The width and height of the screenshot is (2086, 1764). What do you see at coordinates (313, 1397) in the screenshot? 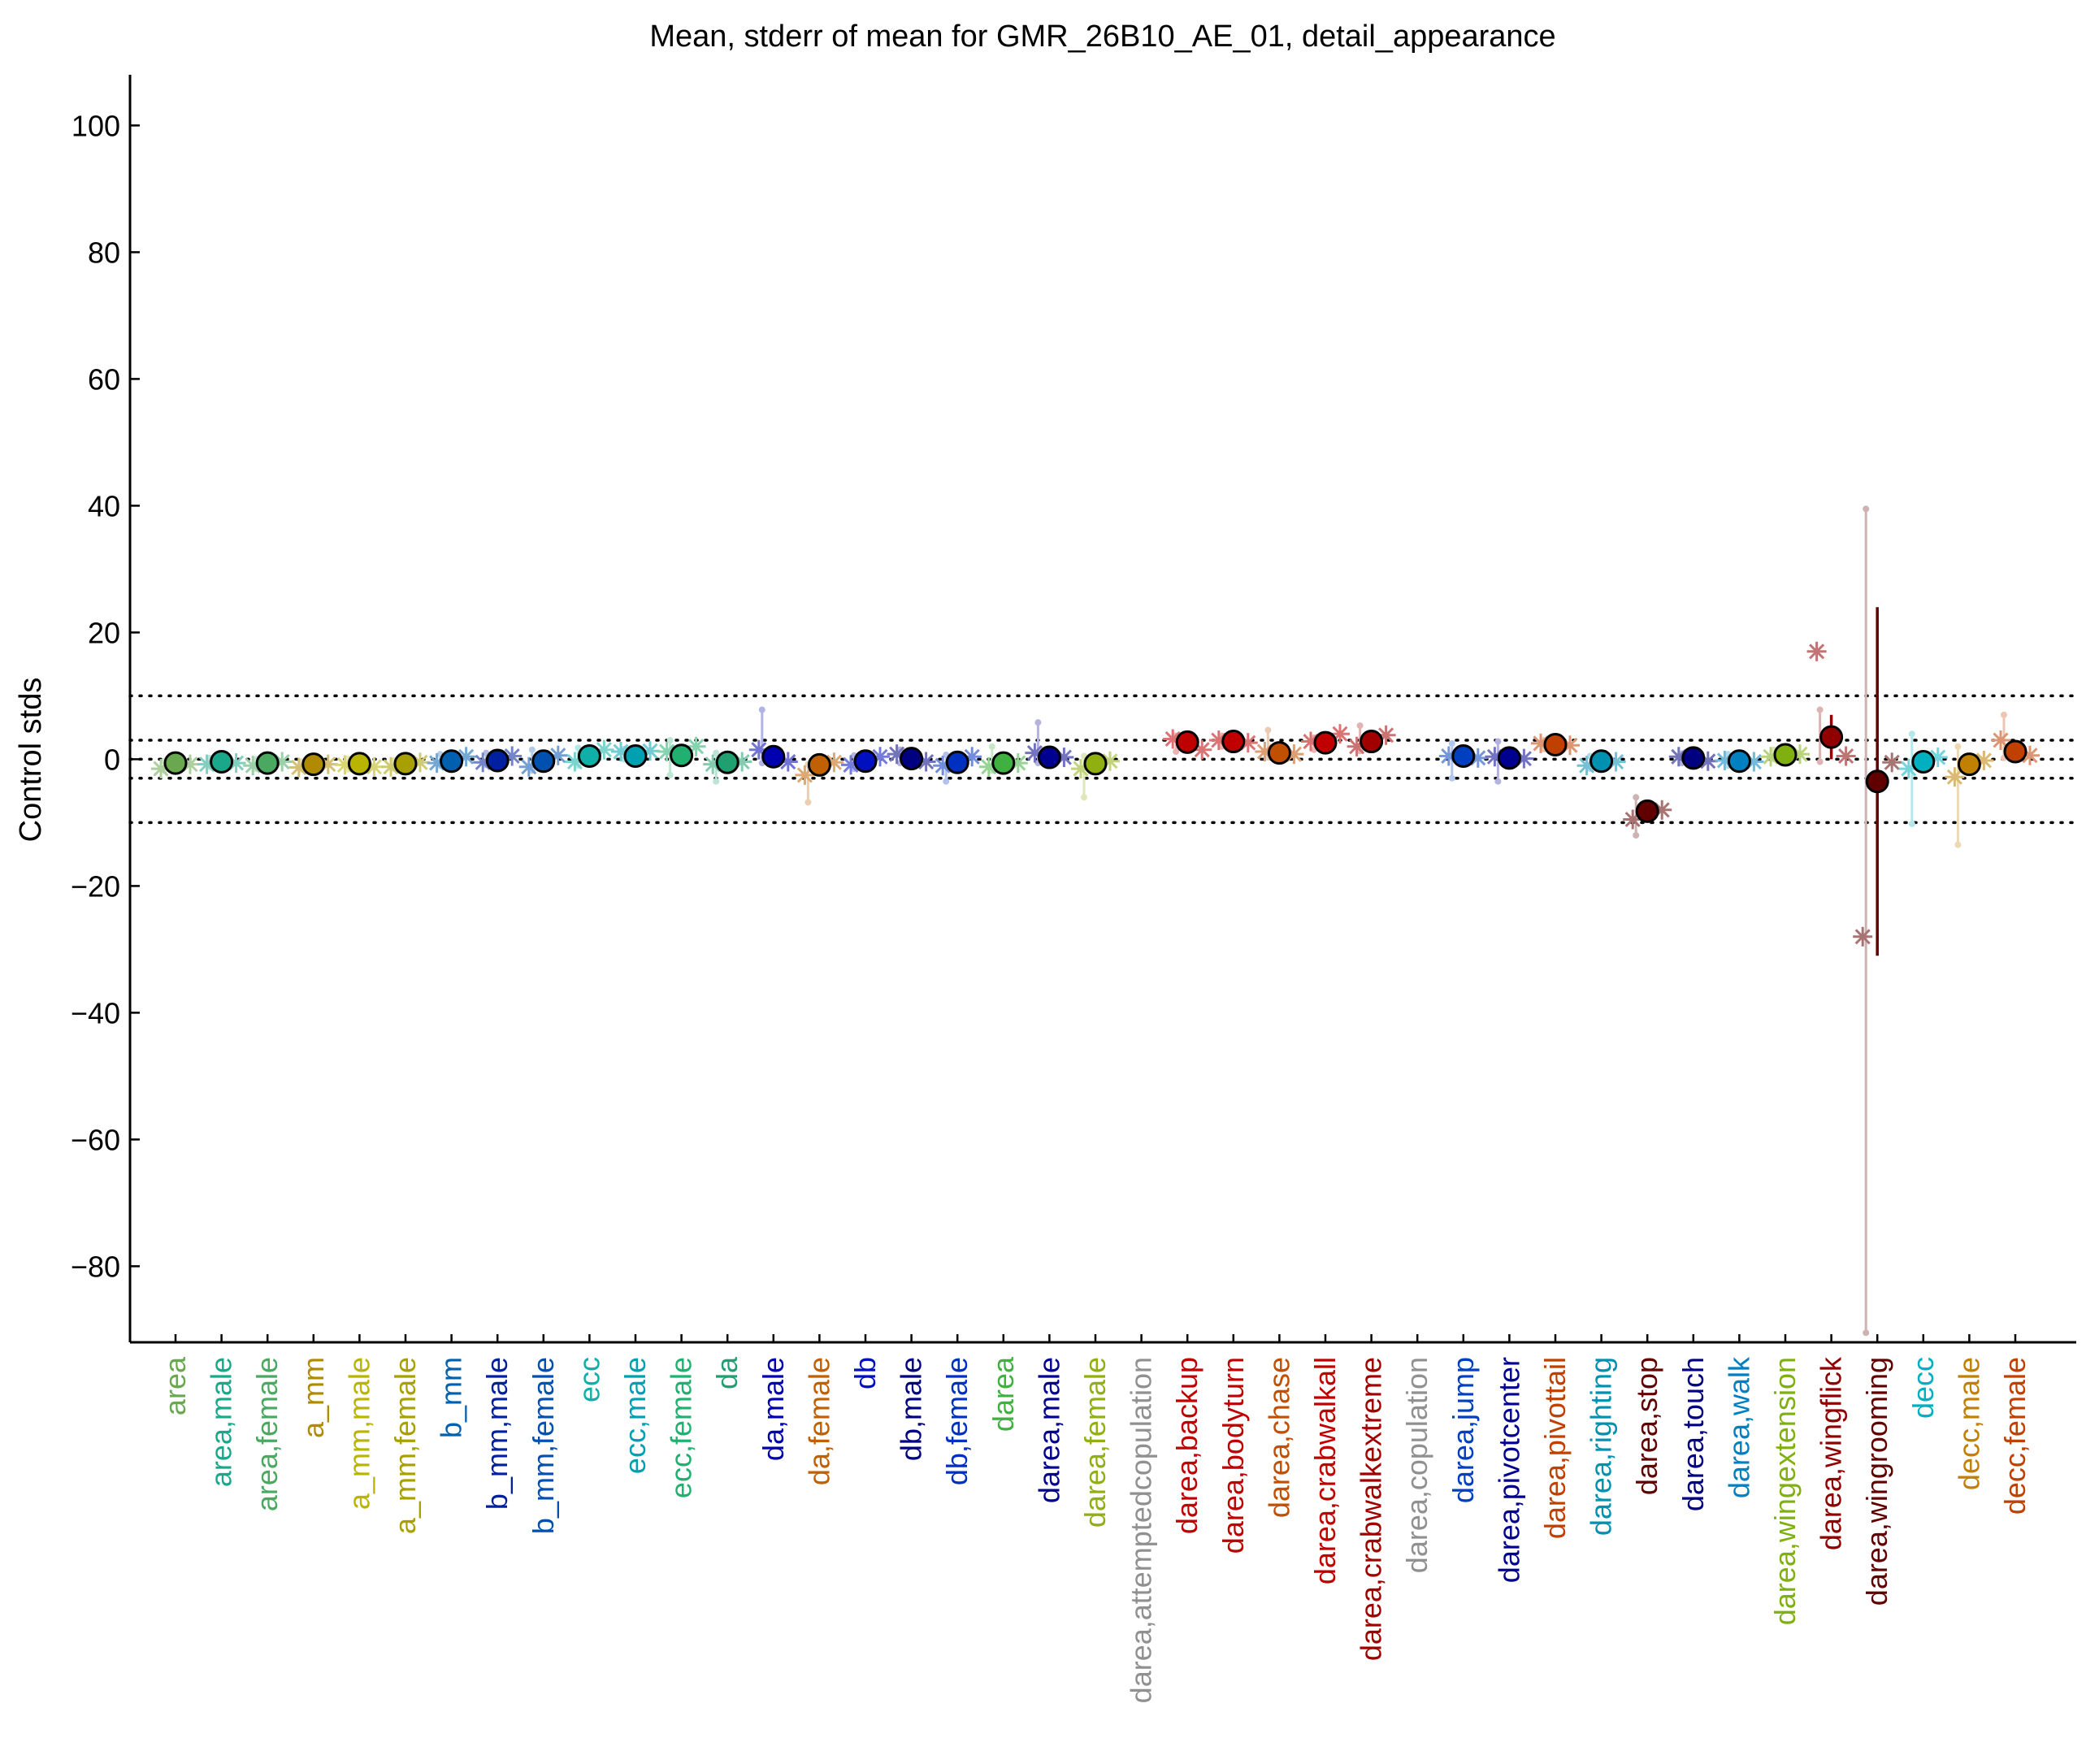
I see `x-tick-label: a_mm` at bounding box center [313, 1397].